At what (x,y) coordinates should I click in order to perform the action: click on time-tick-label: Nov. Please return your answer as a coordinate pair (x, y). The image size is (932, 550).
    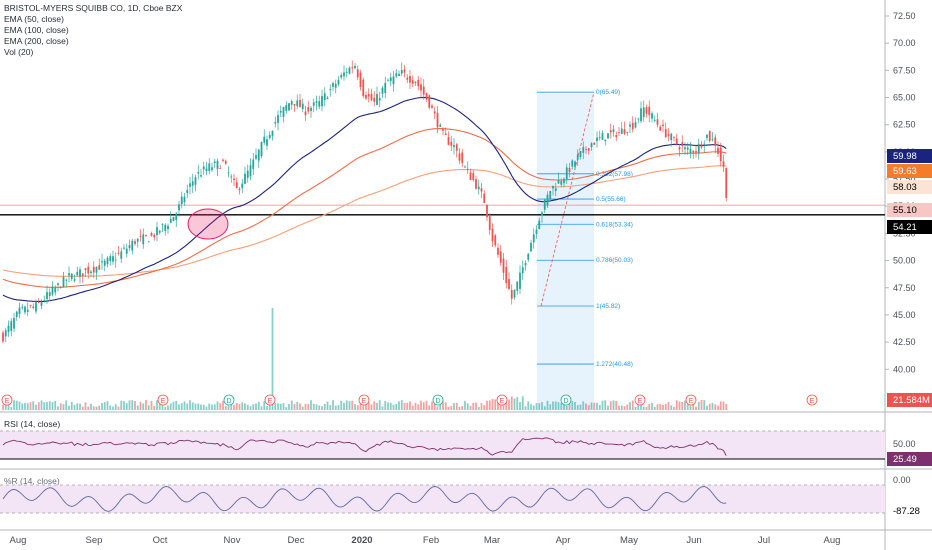
    Looking at the image, I should click on (232, 540).